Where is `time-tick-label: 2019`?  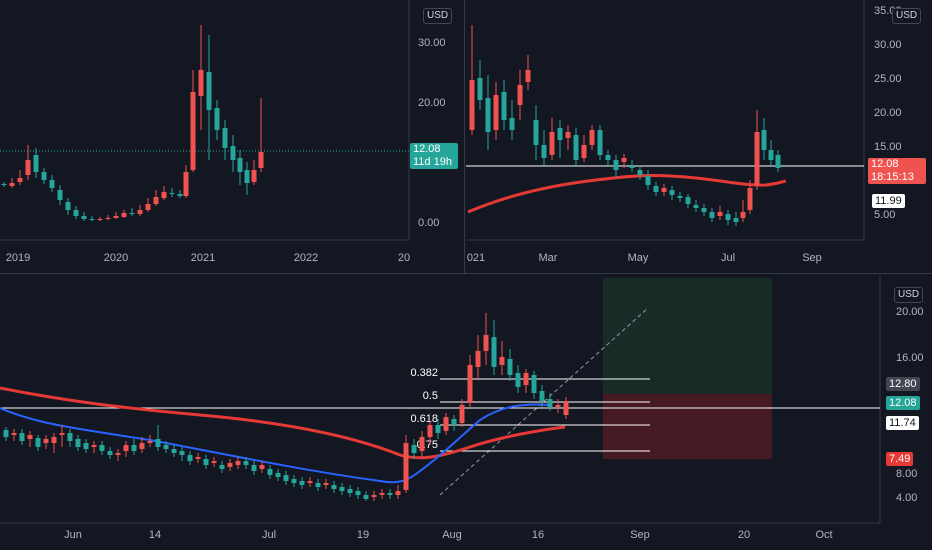
time-tick-label: 2019 is located at coordinates (18, 258).